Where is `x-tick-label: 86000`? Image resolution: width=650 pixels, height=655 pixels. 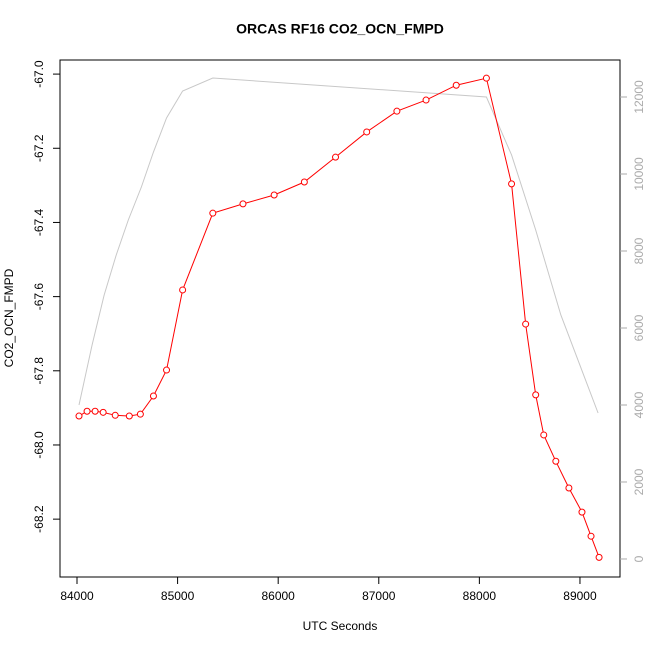
x-tick-label: 86000 is located at coordinates (278, 596).